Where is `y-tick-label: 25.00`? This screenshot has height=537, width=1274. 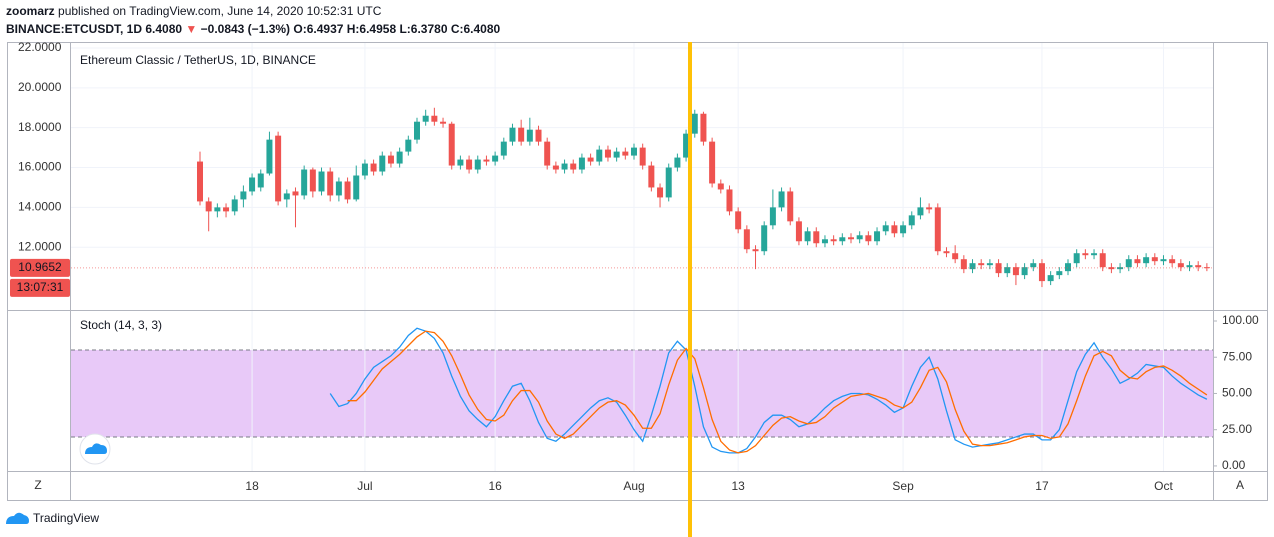 y-tick-label: 25.00 is located at coordinates (1237, 429).